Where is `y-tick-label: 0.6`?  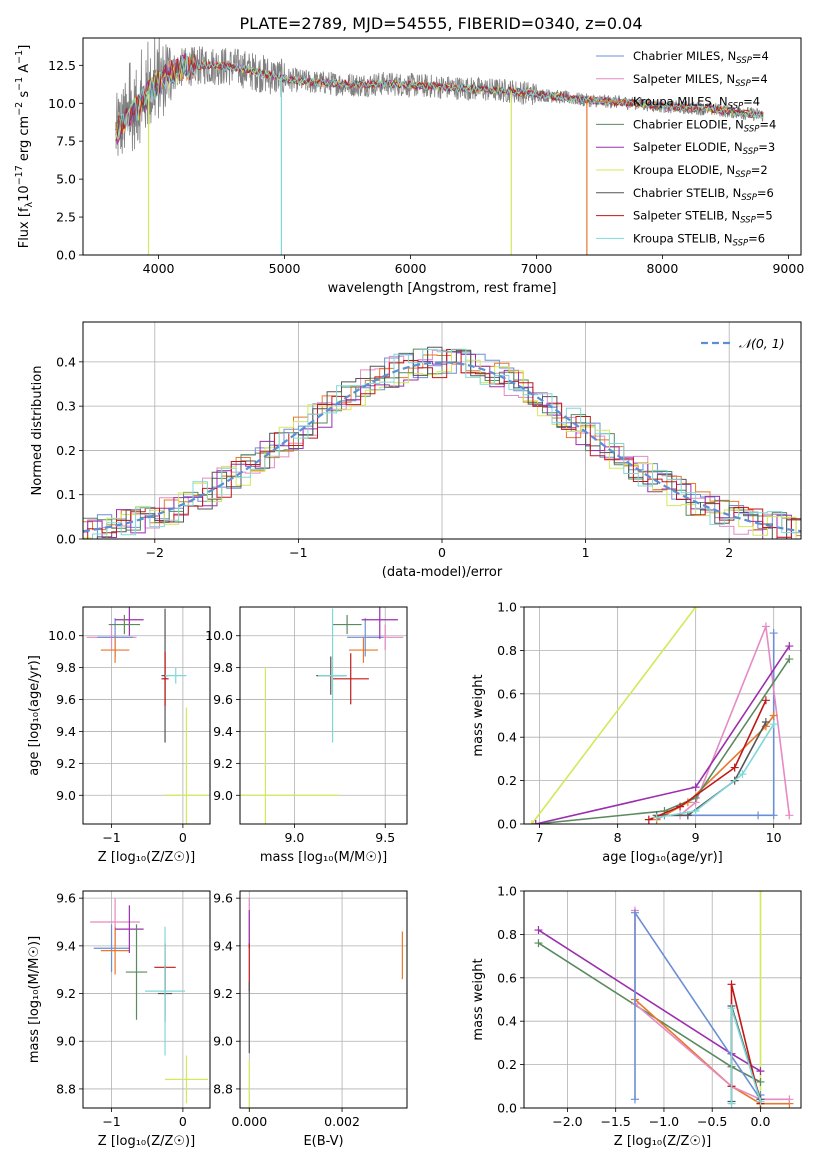 y-tick-label: 0.6 is located at coordinates (507, 977).